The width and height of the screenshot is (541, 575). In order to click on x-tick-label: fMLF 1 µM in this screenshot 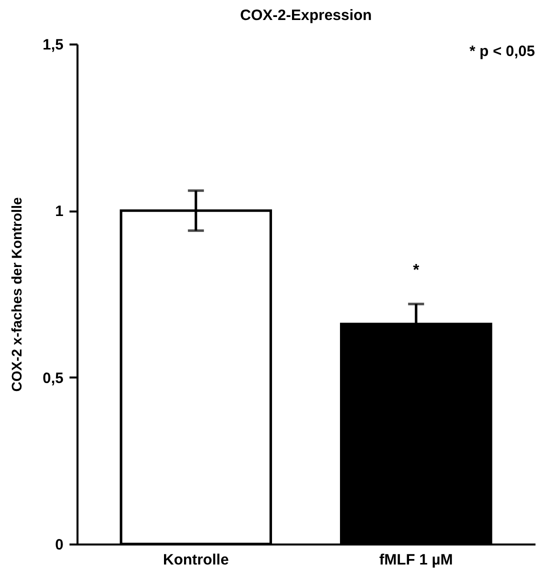, I will do `click(416, 560)`.